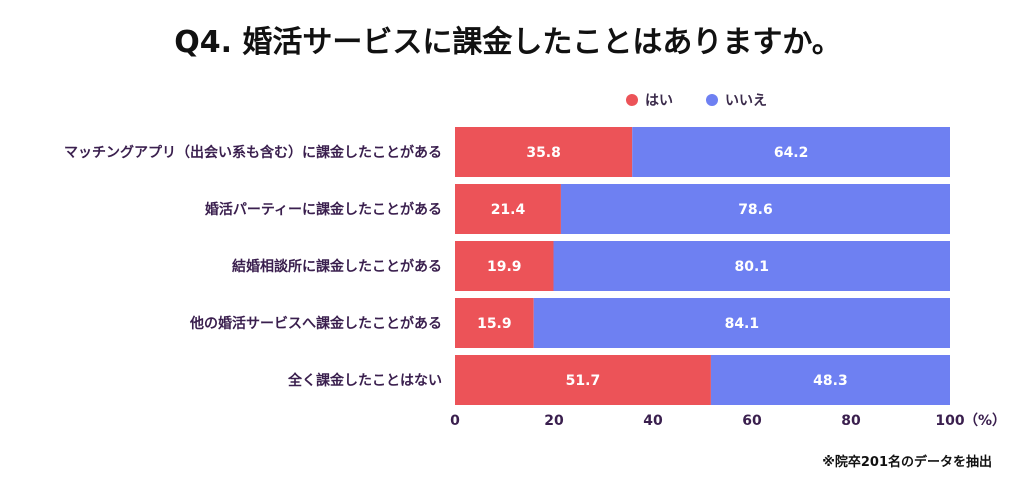  I want to click on data-label: 84.1, so click(742, 324).